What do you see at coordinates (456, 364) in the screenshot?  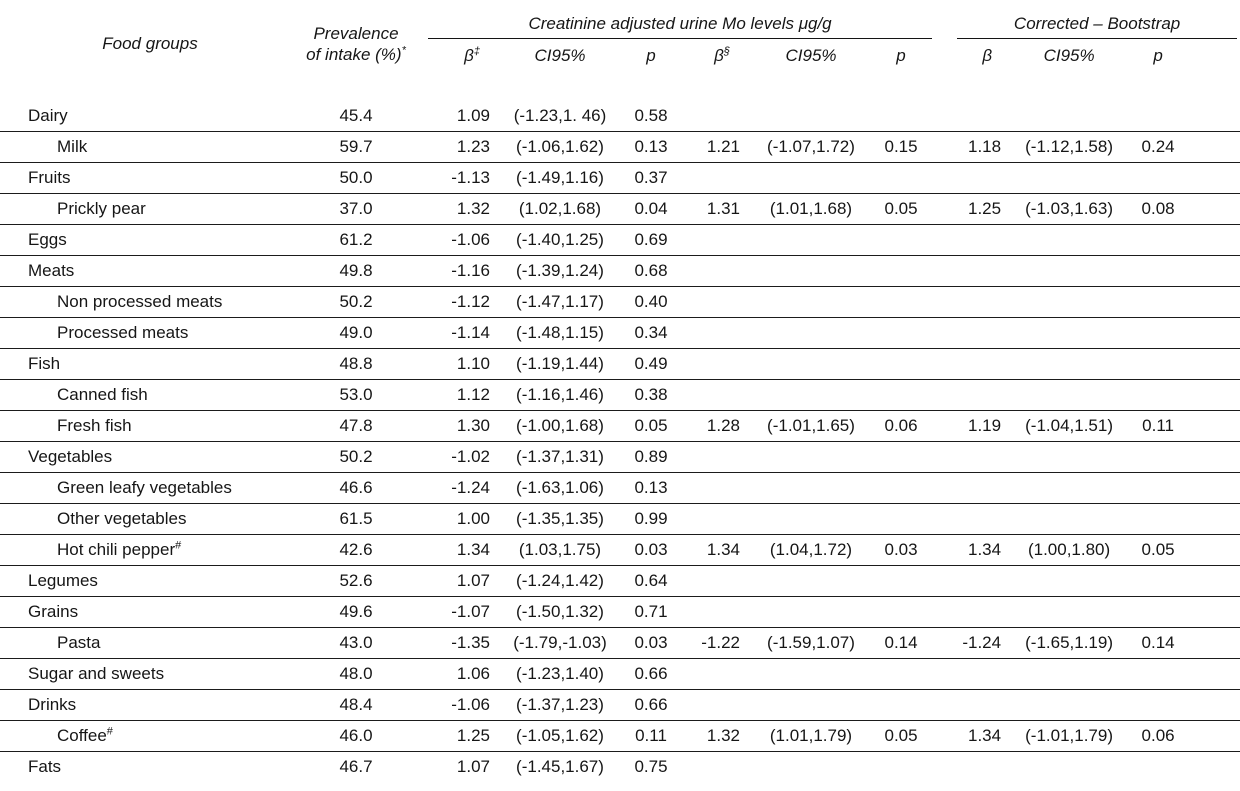 I see `beta-crude-cell: 1.10` at bounding box center [456, 364].